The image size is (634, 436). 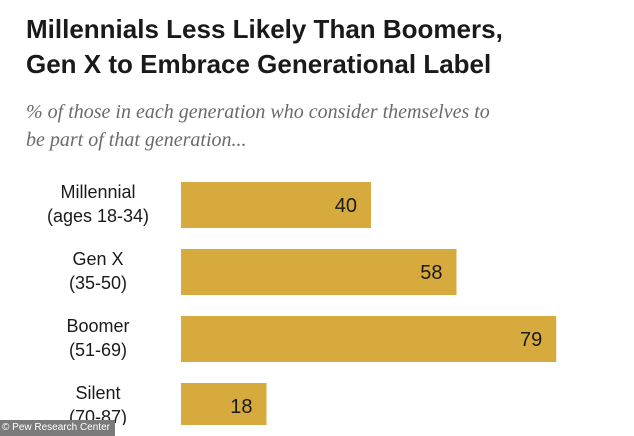 What do you see at coordinates (346, 206) in the screenshot?
I see `bar-value-label: 40` at bounding box center [346, 206].